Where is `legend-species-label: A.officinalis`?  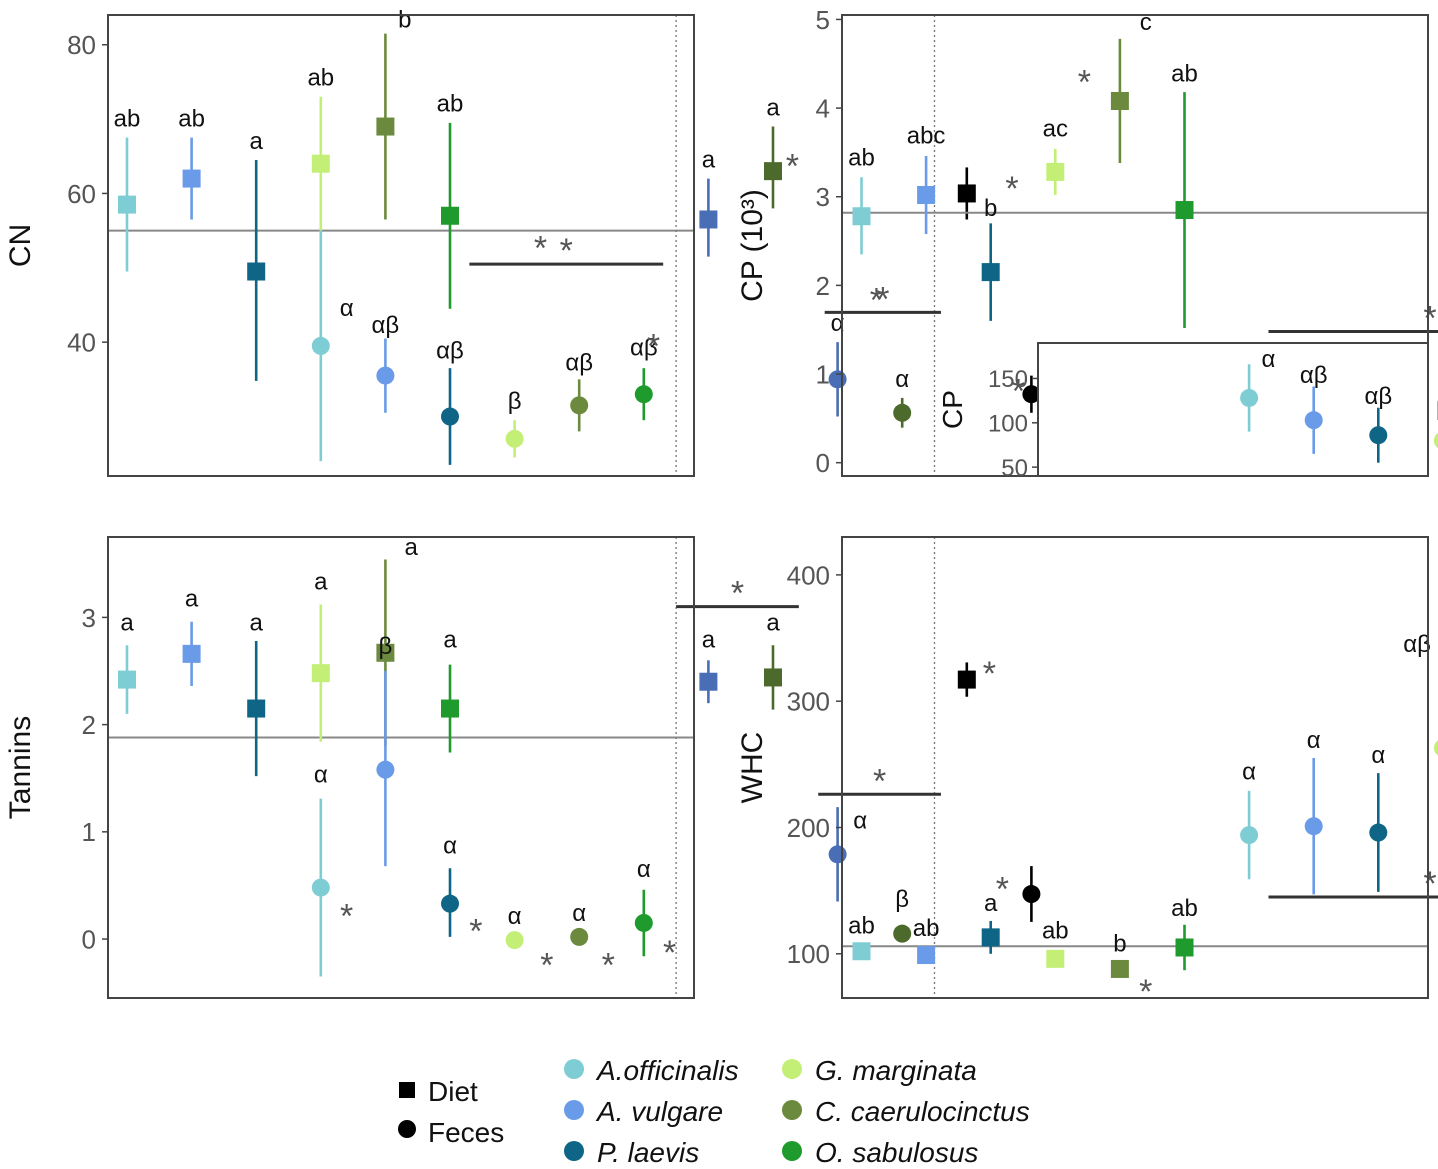 legend-species-label: A.officinalis is located at coordinates (667, 1070).